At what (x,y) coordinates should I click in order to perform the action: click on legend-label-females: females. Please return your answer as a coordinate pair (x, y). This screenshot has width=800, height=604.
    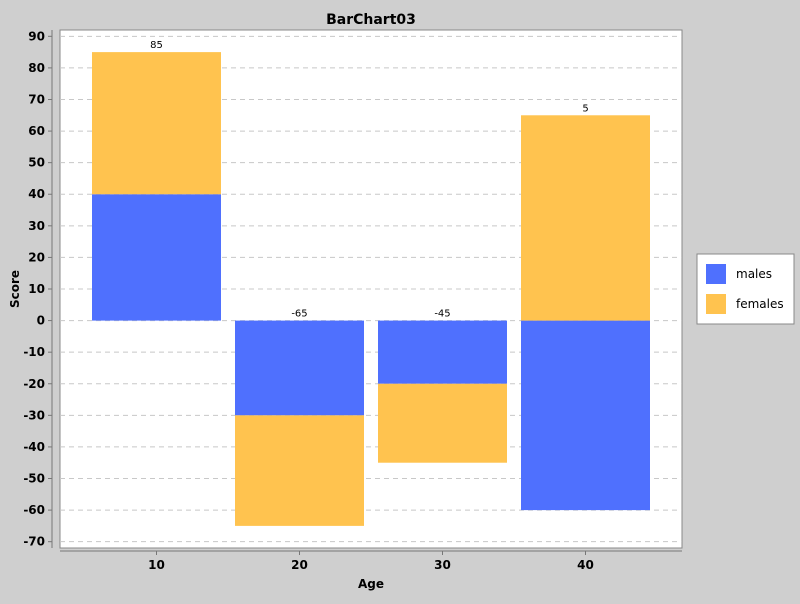
    Looking at the image, I should click on (760, 304).